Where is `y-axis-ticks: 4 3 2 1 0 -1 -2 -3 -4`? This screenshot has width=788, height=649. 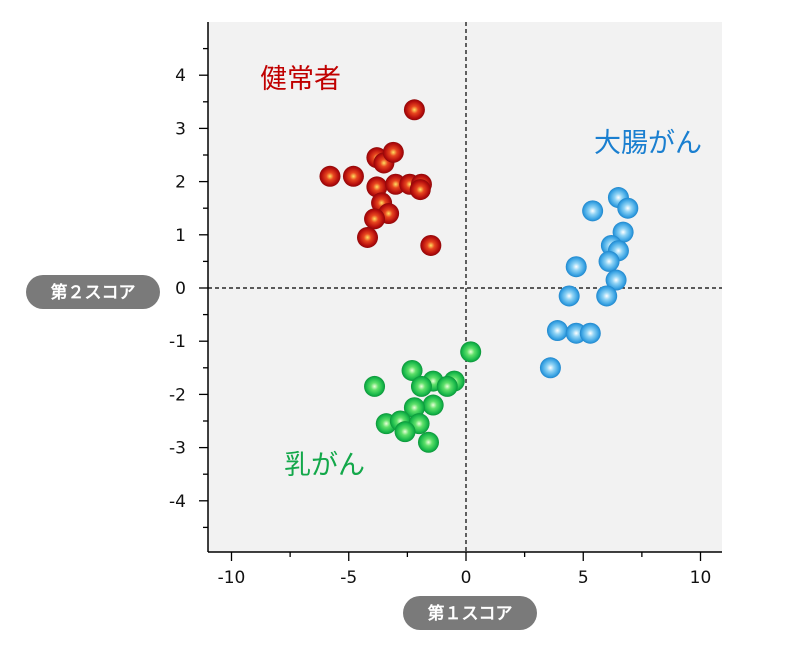
y-axis-ticks: 4 3 2 1 0 -1 -2 -3 -4 is located at coordinates (188, 288).